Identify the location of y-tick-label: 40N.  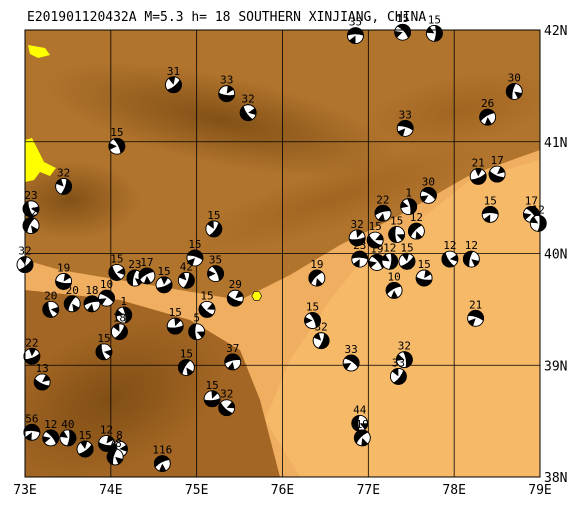
(555, 255).